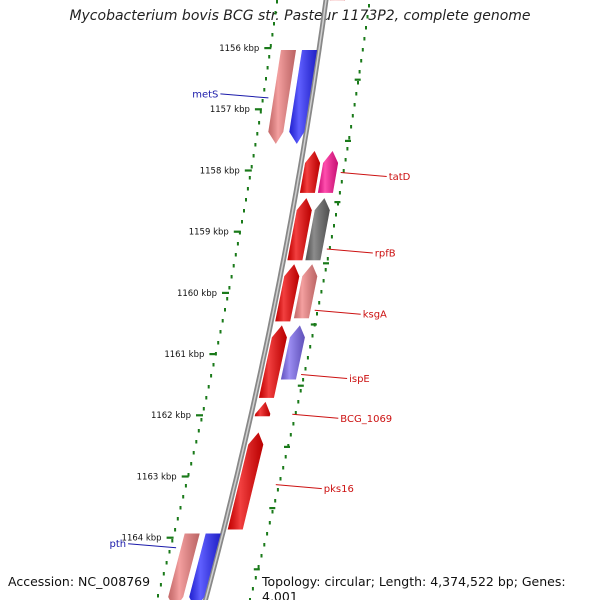 This screenshot has width=600, height=600. Describe the element at coordinates (239, 49) in the screenshot. I see `axis-tick-label: 1156 kbp` at that location.